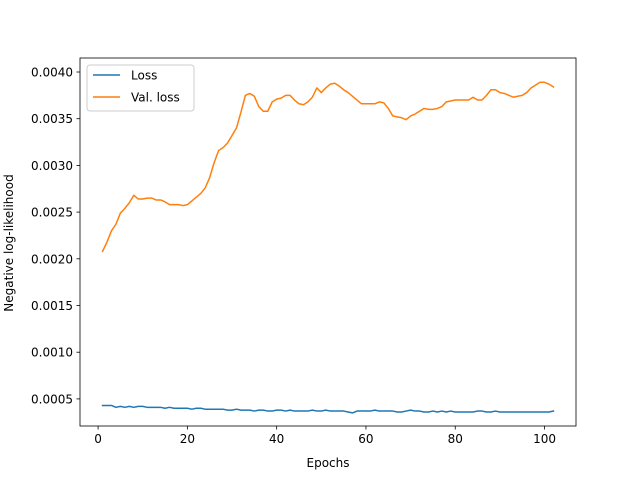 The image size is (640, 480). Describe the element at coordinates (9, 242) in the screenshot. I see `y-axis-label: Negative log-likelihood` at that location.